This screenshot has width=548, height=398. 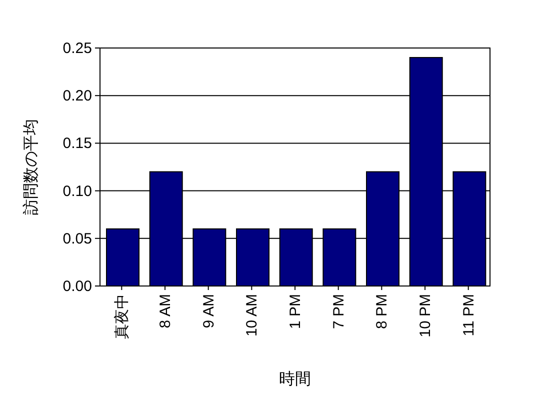 I want to click on x-tick-label: 真夜中, so click(x=122, y=316).